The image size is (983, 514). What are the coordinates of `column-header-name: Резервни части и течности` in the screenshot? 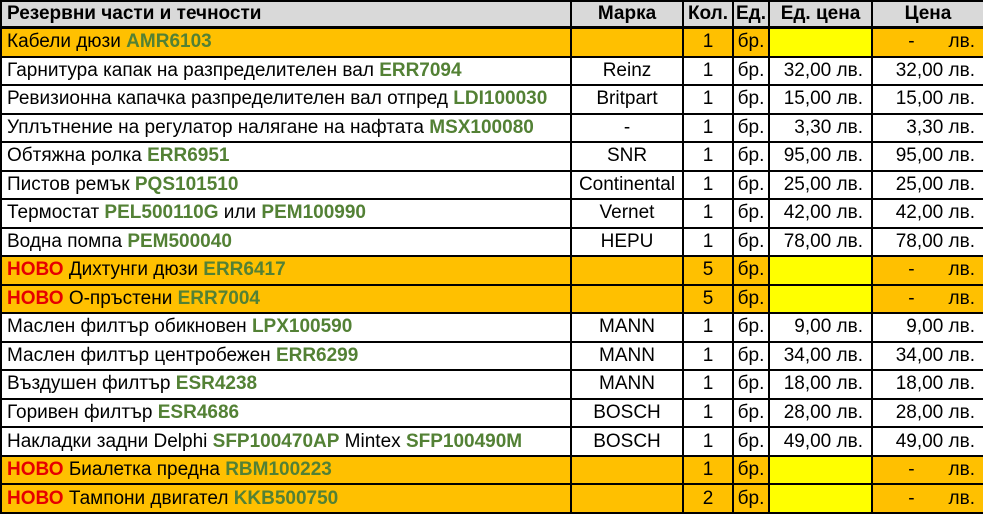 It's located at (286, 14).